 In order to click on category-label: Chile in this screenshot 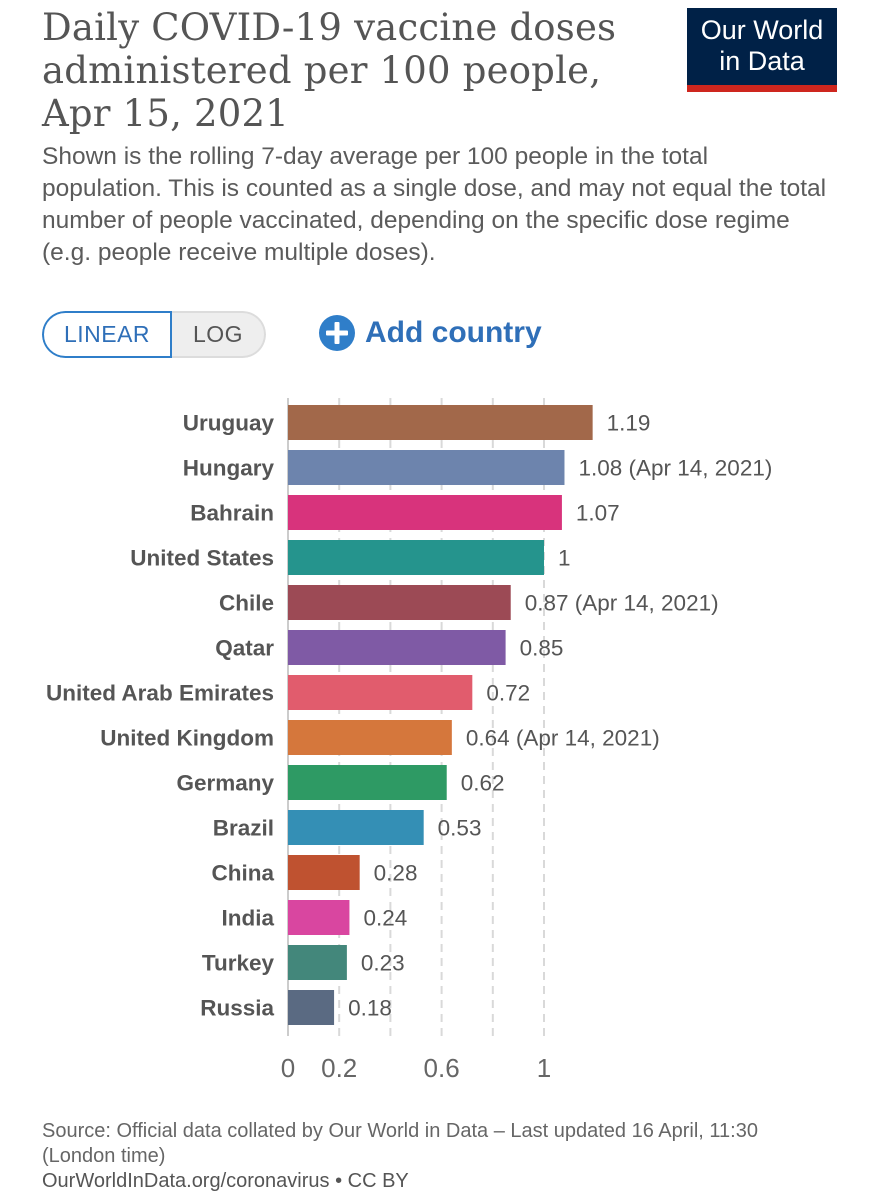, I will do `click(246, 603)`.